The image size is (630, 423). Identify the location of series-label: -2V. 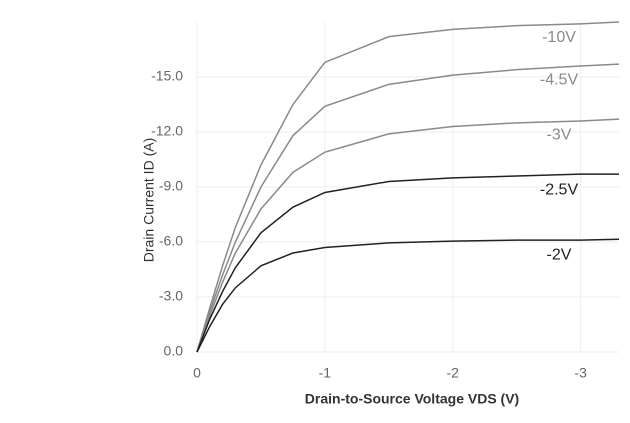
(559, 254).